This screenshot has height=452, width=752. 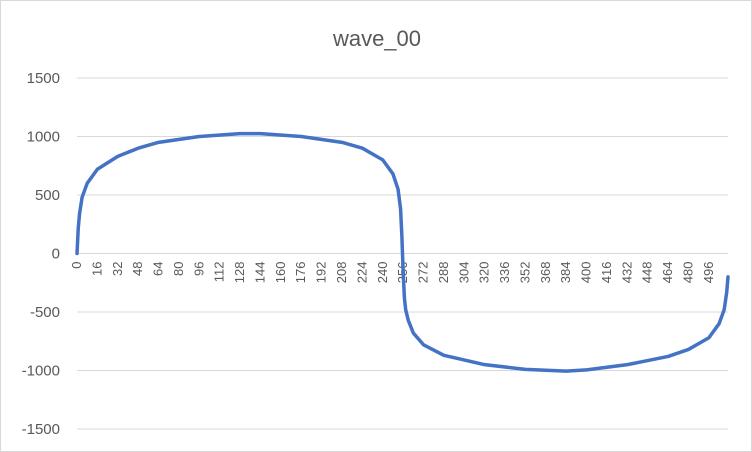 I want to click on x-tick-label: 64, so click(x=158, y=269).